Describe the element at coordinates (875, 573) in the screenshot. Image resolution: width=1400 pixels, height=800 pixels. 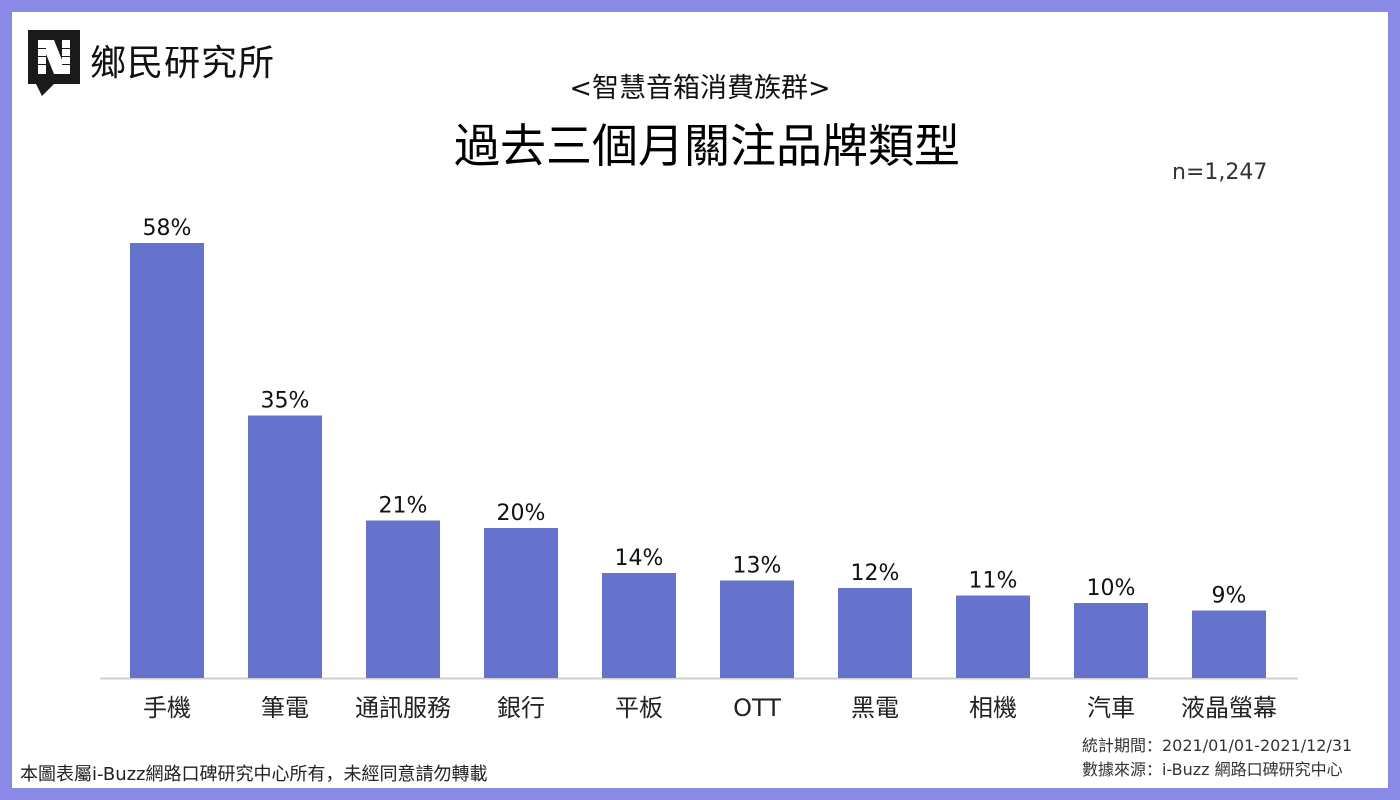
I see `data-label-6: 12%` at that location.